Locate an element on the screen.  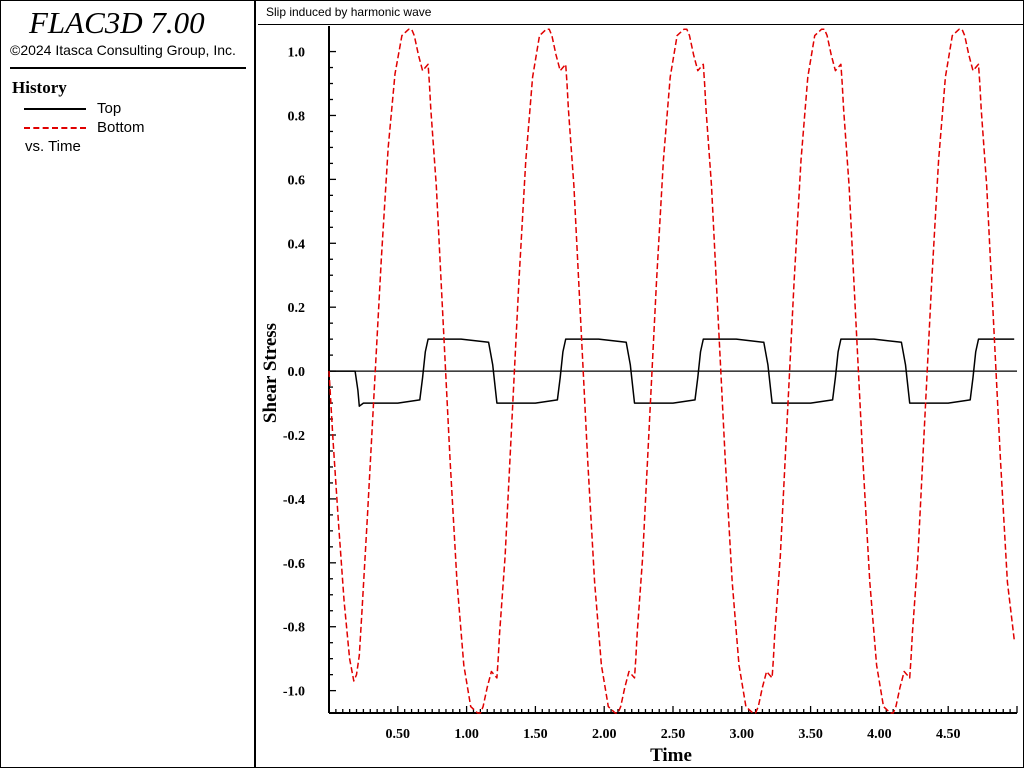
x-tick-label: 3.00 is located at coordinates (742, 734).